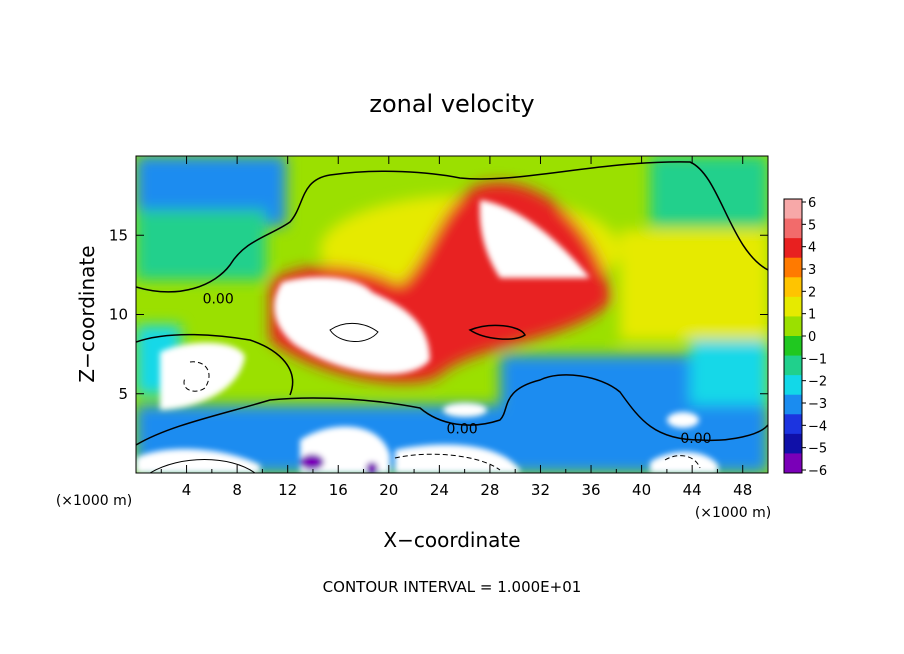 Image resolution: width=904 pixels, height=654 pixels. What do you see at coordinates (94, 501) in the screenshot?
I see `x-unit-left: (×1000 m)` at bounding box center [94, 501].